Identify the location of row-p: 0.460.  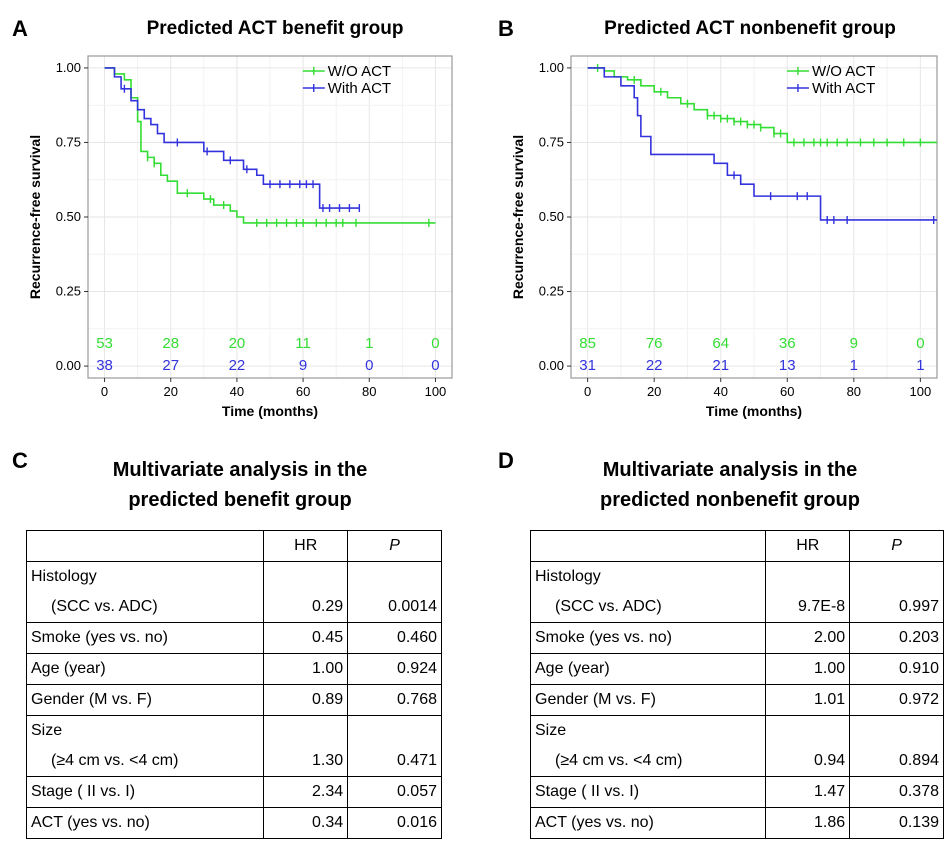
(394, 638).